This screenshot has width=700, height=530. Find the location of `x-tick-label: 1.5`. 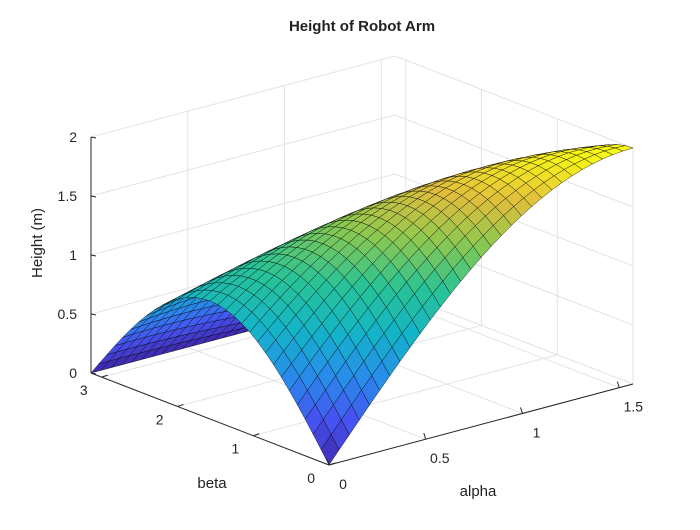

x-tick-label: 1.5 is located at coordinates (634, 407).